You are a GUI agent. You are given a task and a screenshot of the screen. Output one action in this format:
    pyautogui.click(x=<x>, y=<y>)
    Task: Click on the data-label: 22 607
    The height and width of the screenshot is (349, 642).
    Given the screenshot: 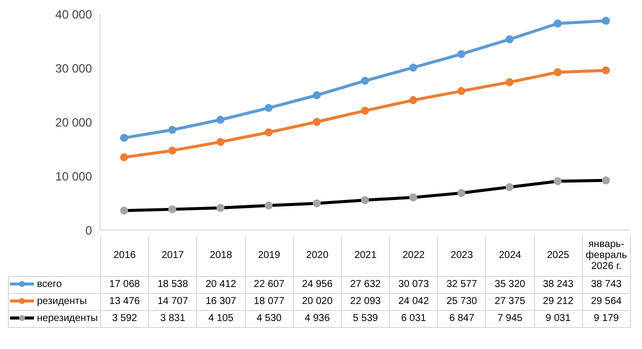 What is the action you would take?
    pyautogui.click(x=269, y=284)
    